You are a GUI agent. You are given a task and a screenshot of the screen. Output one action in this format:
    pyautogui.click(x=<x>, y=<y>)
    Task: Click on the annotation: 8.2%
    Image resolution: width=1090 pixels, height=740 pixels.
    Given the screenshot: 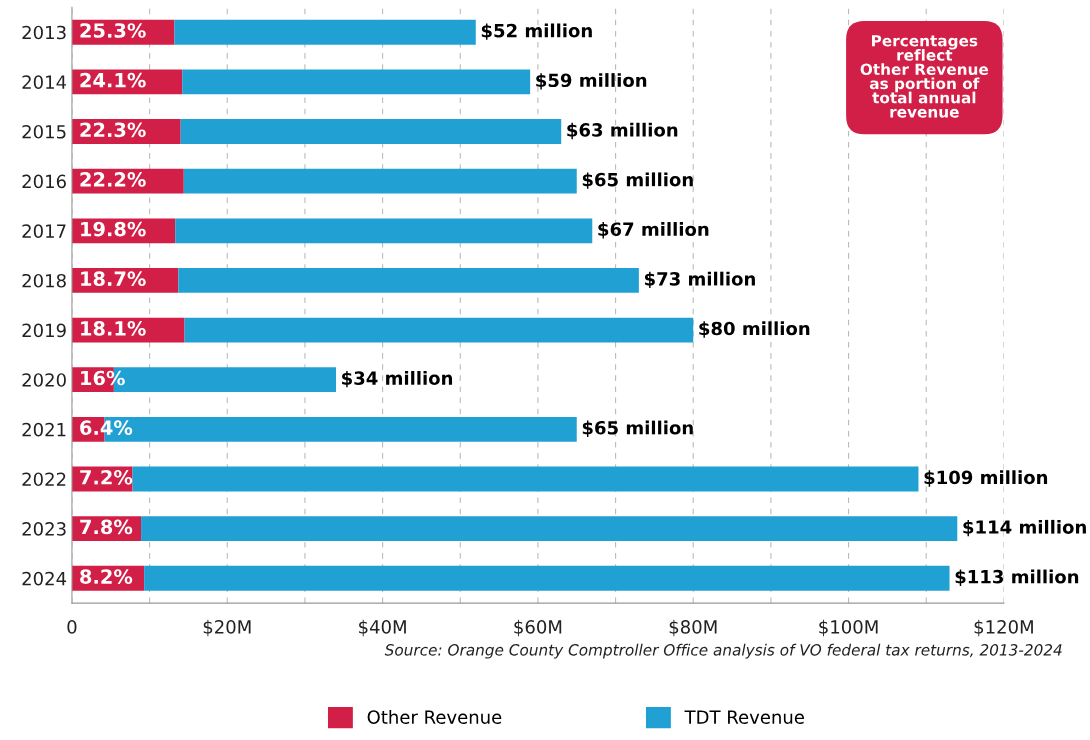 What is the action you would take?
    pyautogui.click(x=106, y=576)
    